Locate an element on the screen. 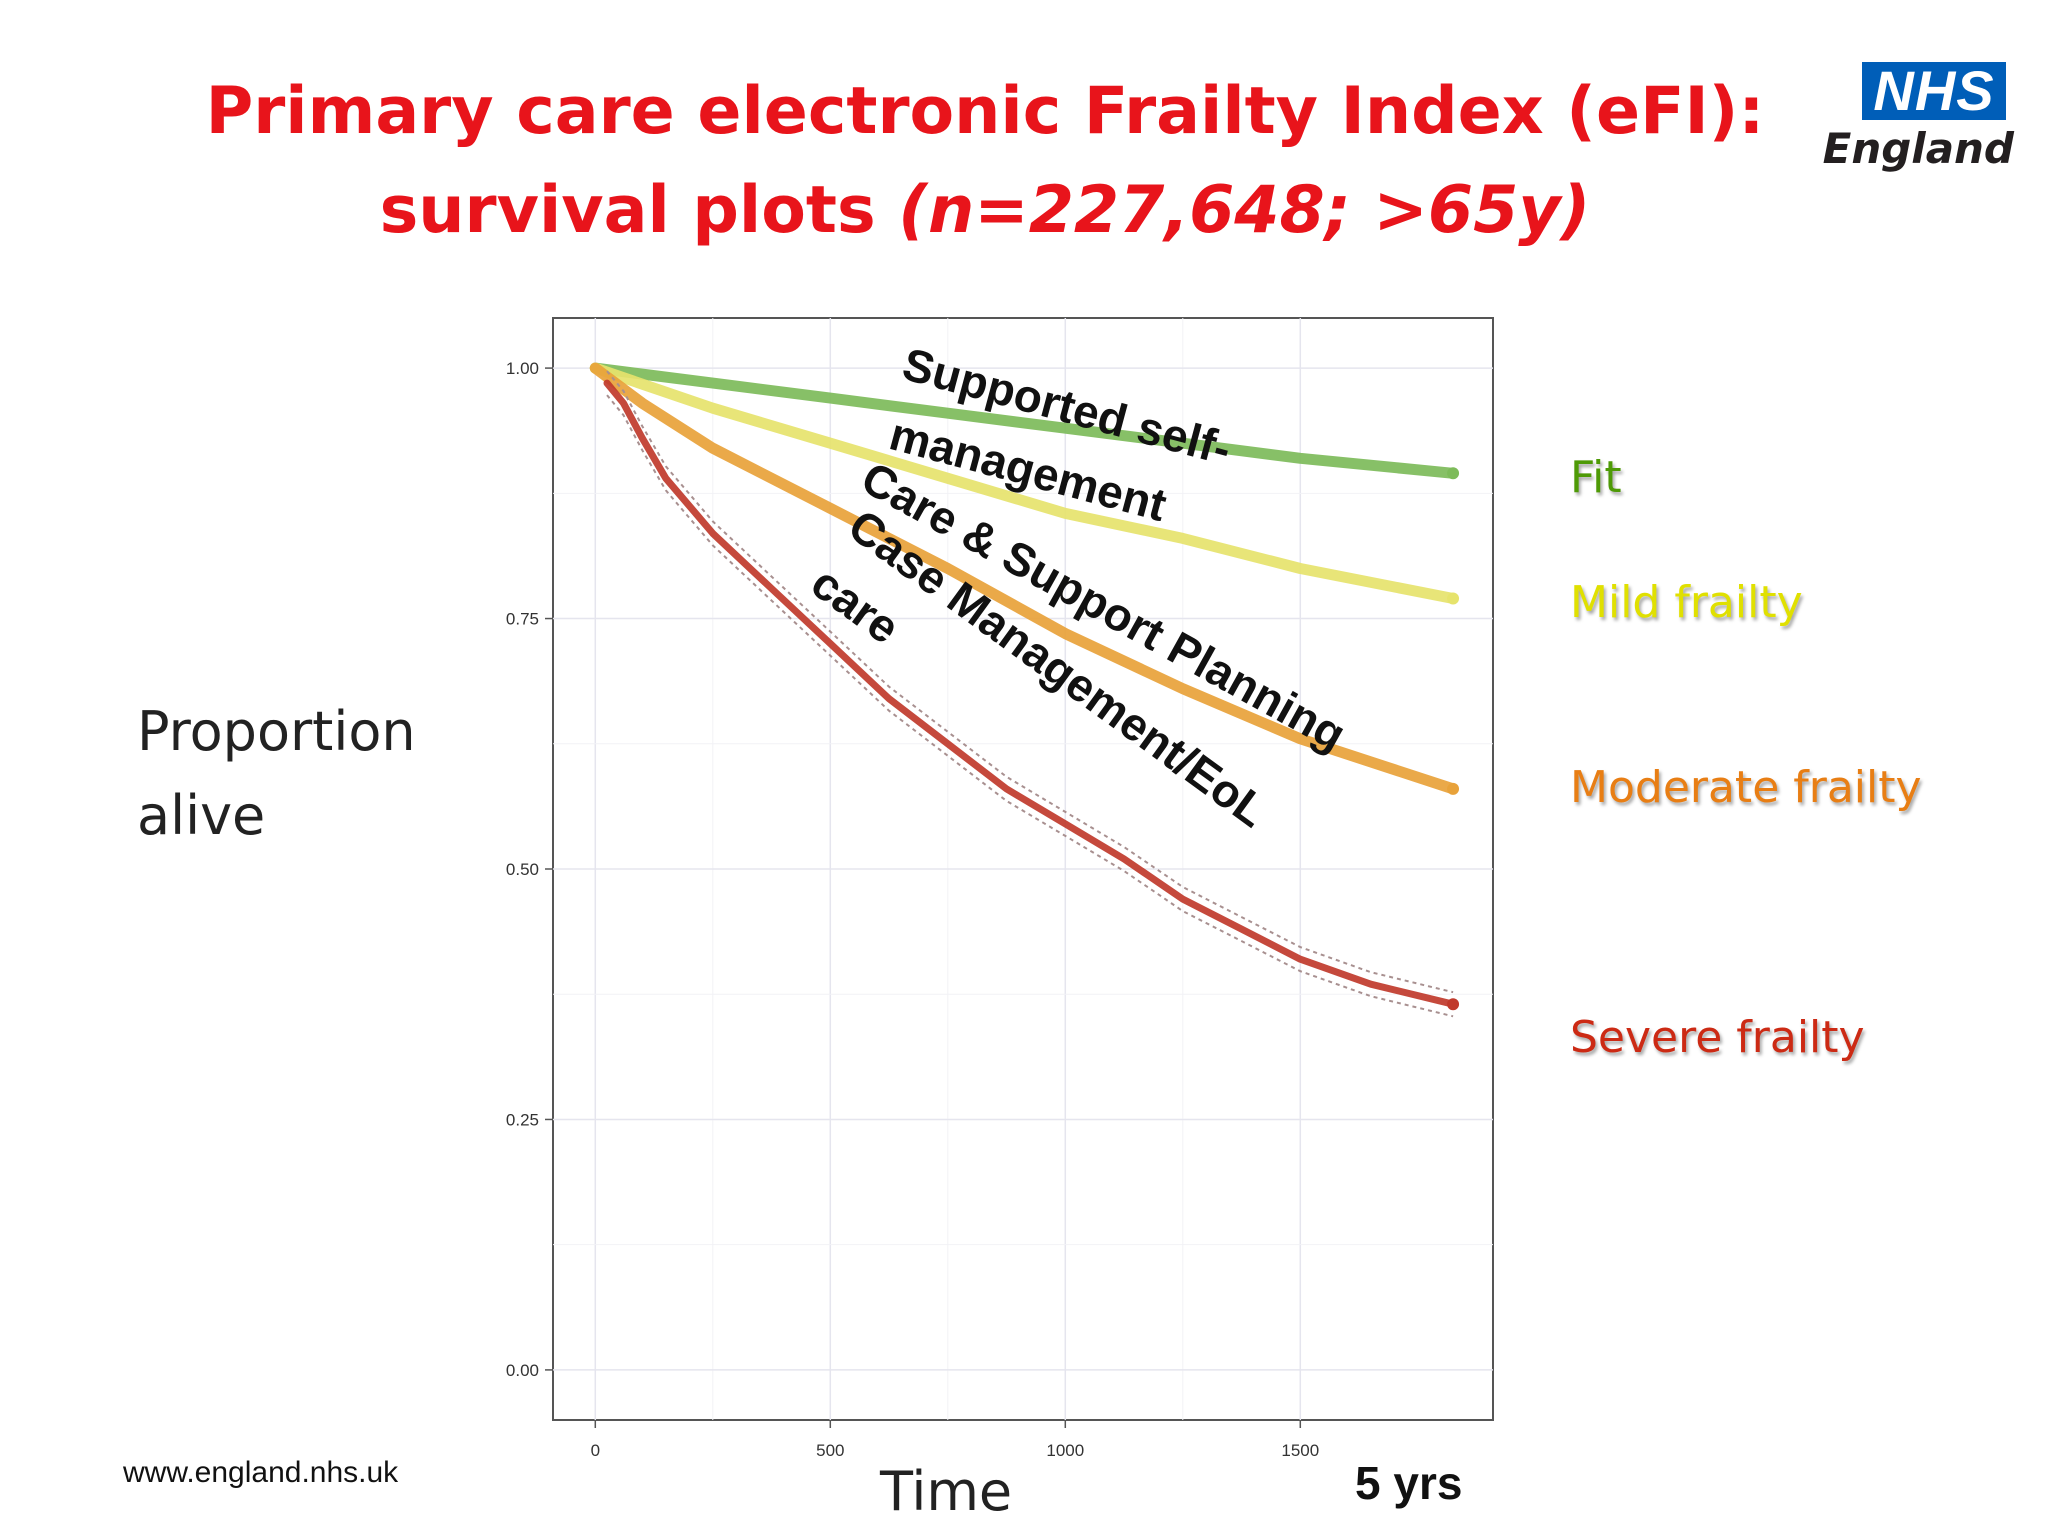 The image size is (2048, 1536). y-tick-label: 0.00 is located at coordinates (522, 1370).